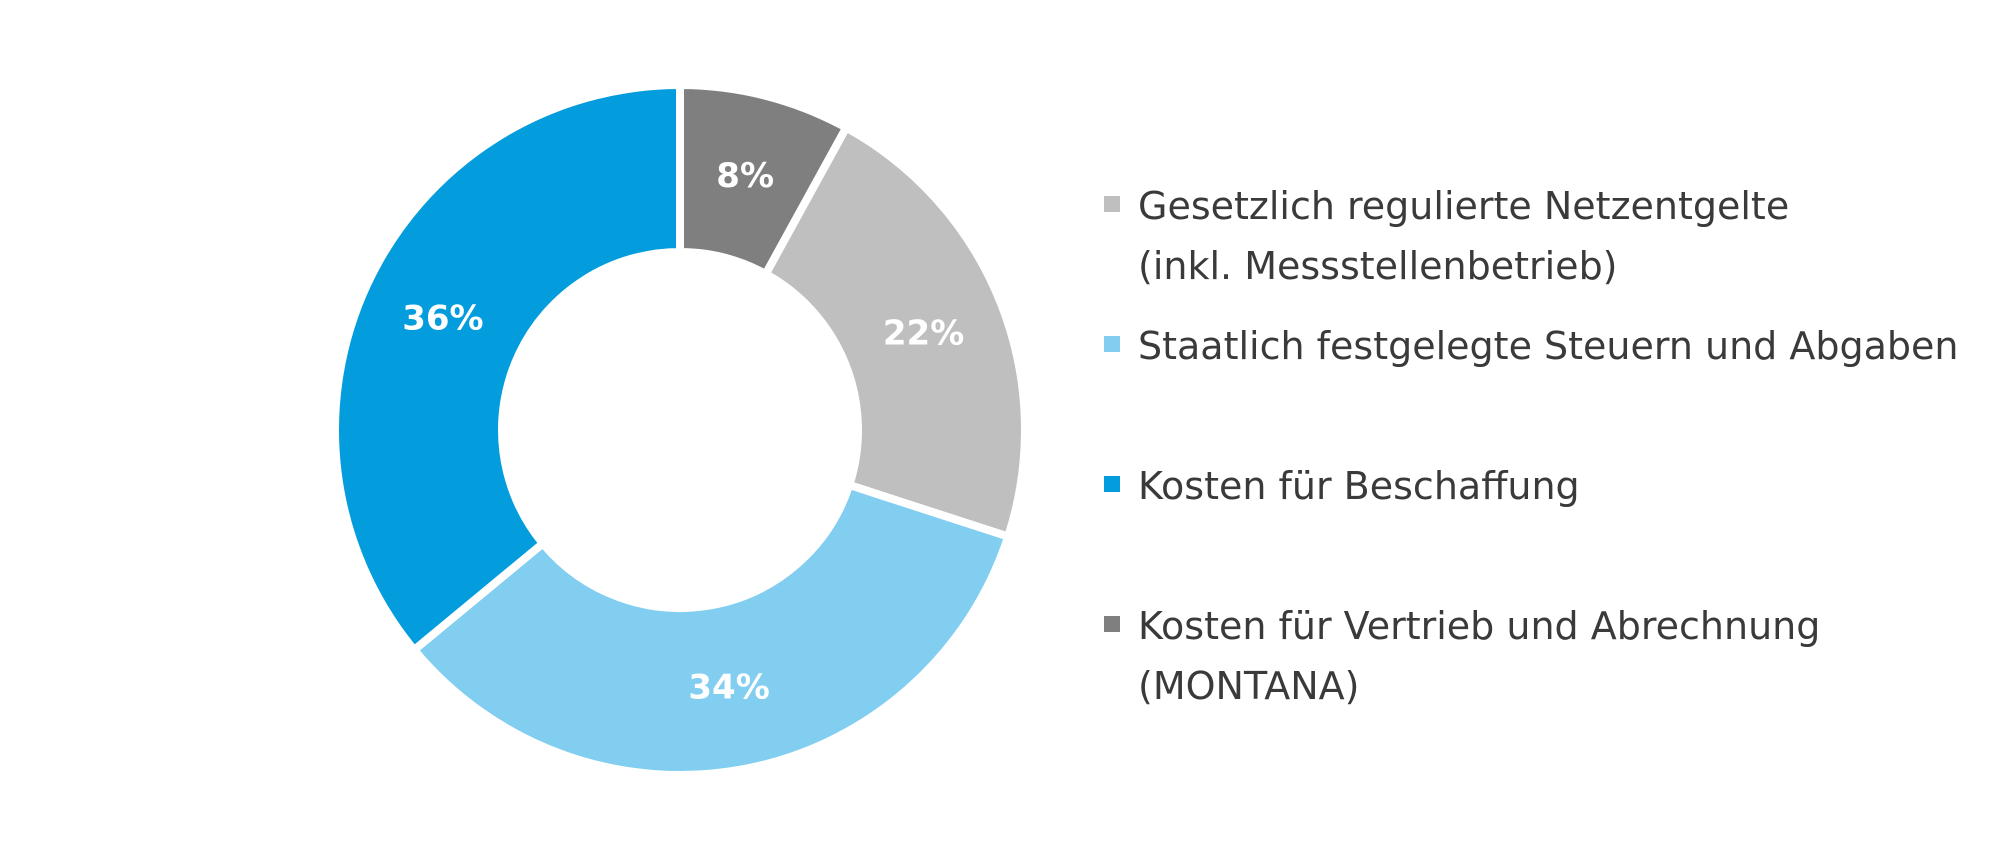  Describe the element at coordinates (1249, 686) in the screenshot. I see `legend-label-line: (MONTANA)` at that location.